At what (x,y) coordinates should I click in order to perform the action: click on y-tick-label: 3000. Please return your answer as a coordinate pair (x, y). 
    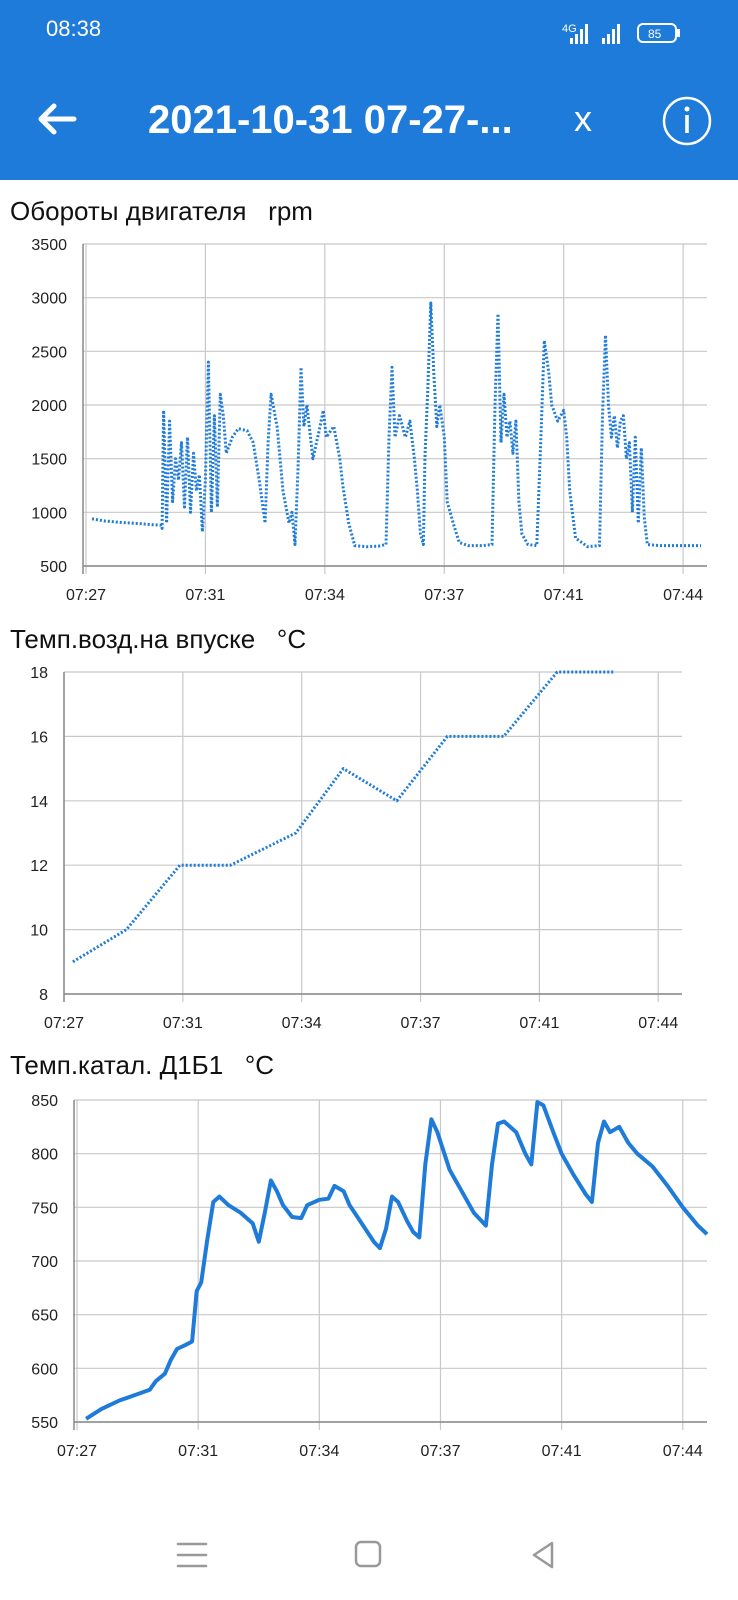
    Looking at the image, I should click on (49, 299).